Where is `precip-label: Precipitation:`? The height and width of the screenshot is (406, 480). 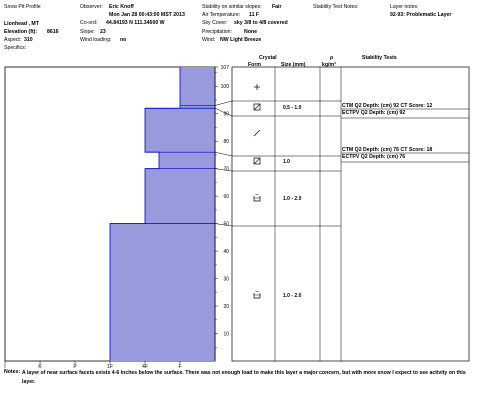
precip-label: Precipitation: is located at coordinates (217, 32).